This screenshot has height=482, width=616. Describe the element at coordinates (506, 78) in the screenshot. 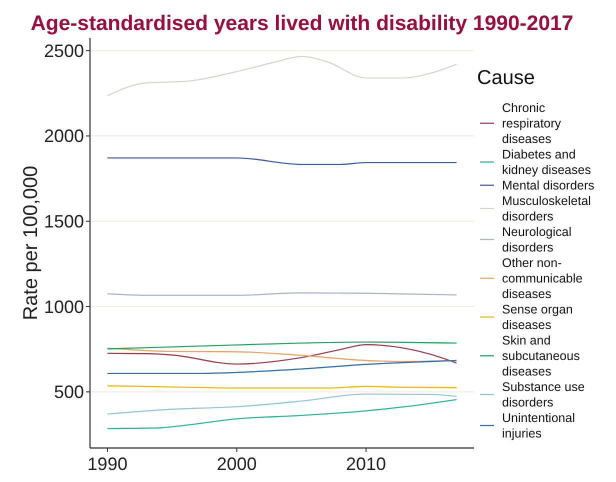

I see `legend-title: Cause` at that location.